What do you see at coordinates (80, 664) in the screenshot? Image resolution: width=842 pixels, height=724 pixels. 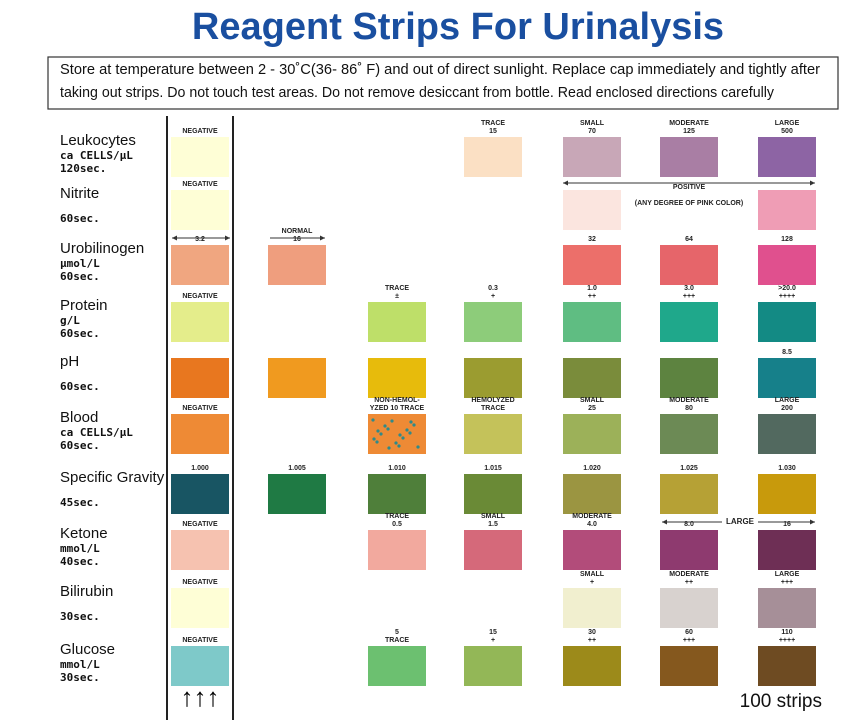 I see `analyte-unit: mmol/L` at bounding box center [80, 664].